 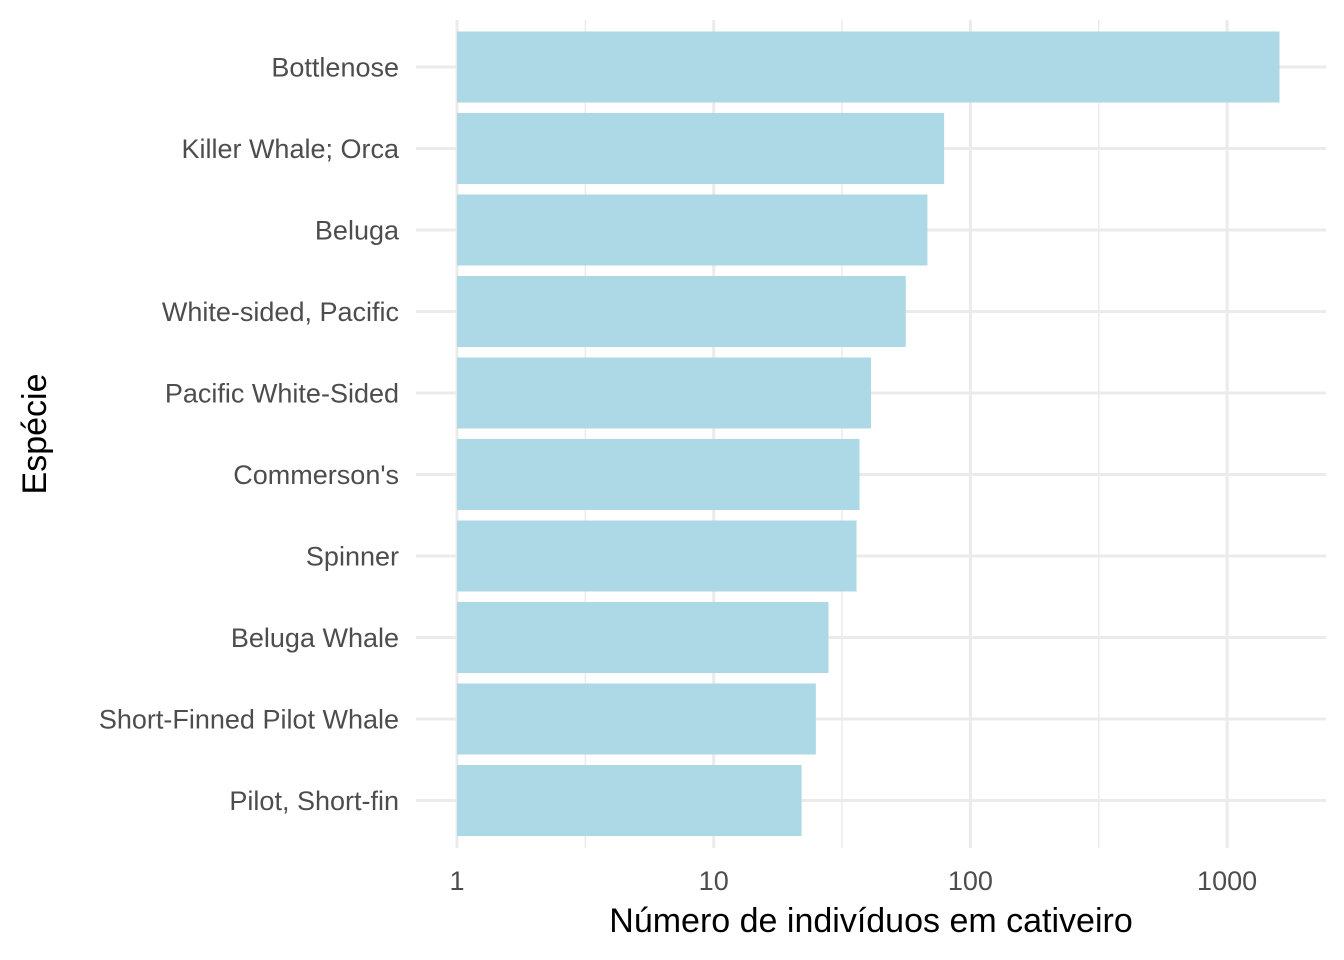 I want to click on x-tick-label: 1000, so click(x=1227, y=881).